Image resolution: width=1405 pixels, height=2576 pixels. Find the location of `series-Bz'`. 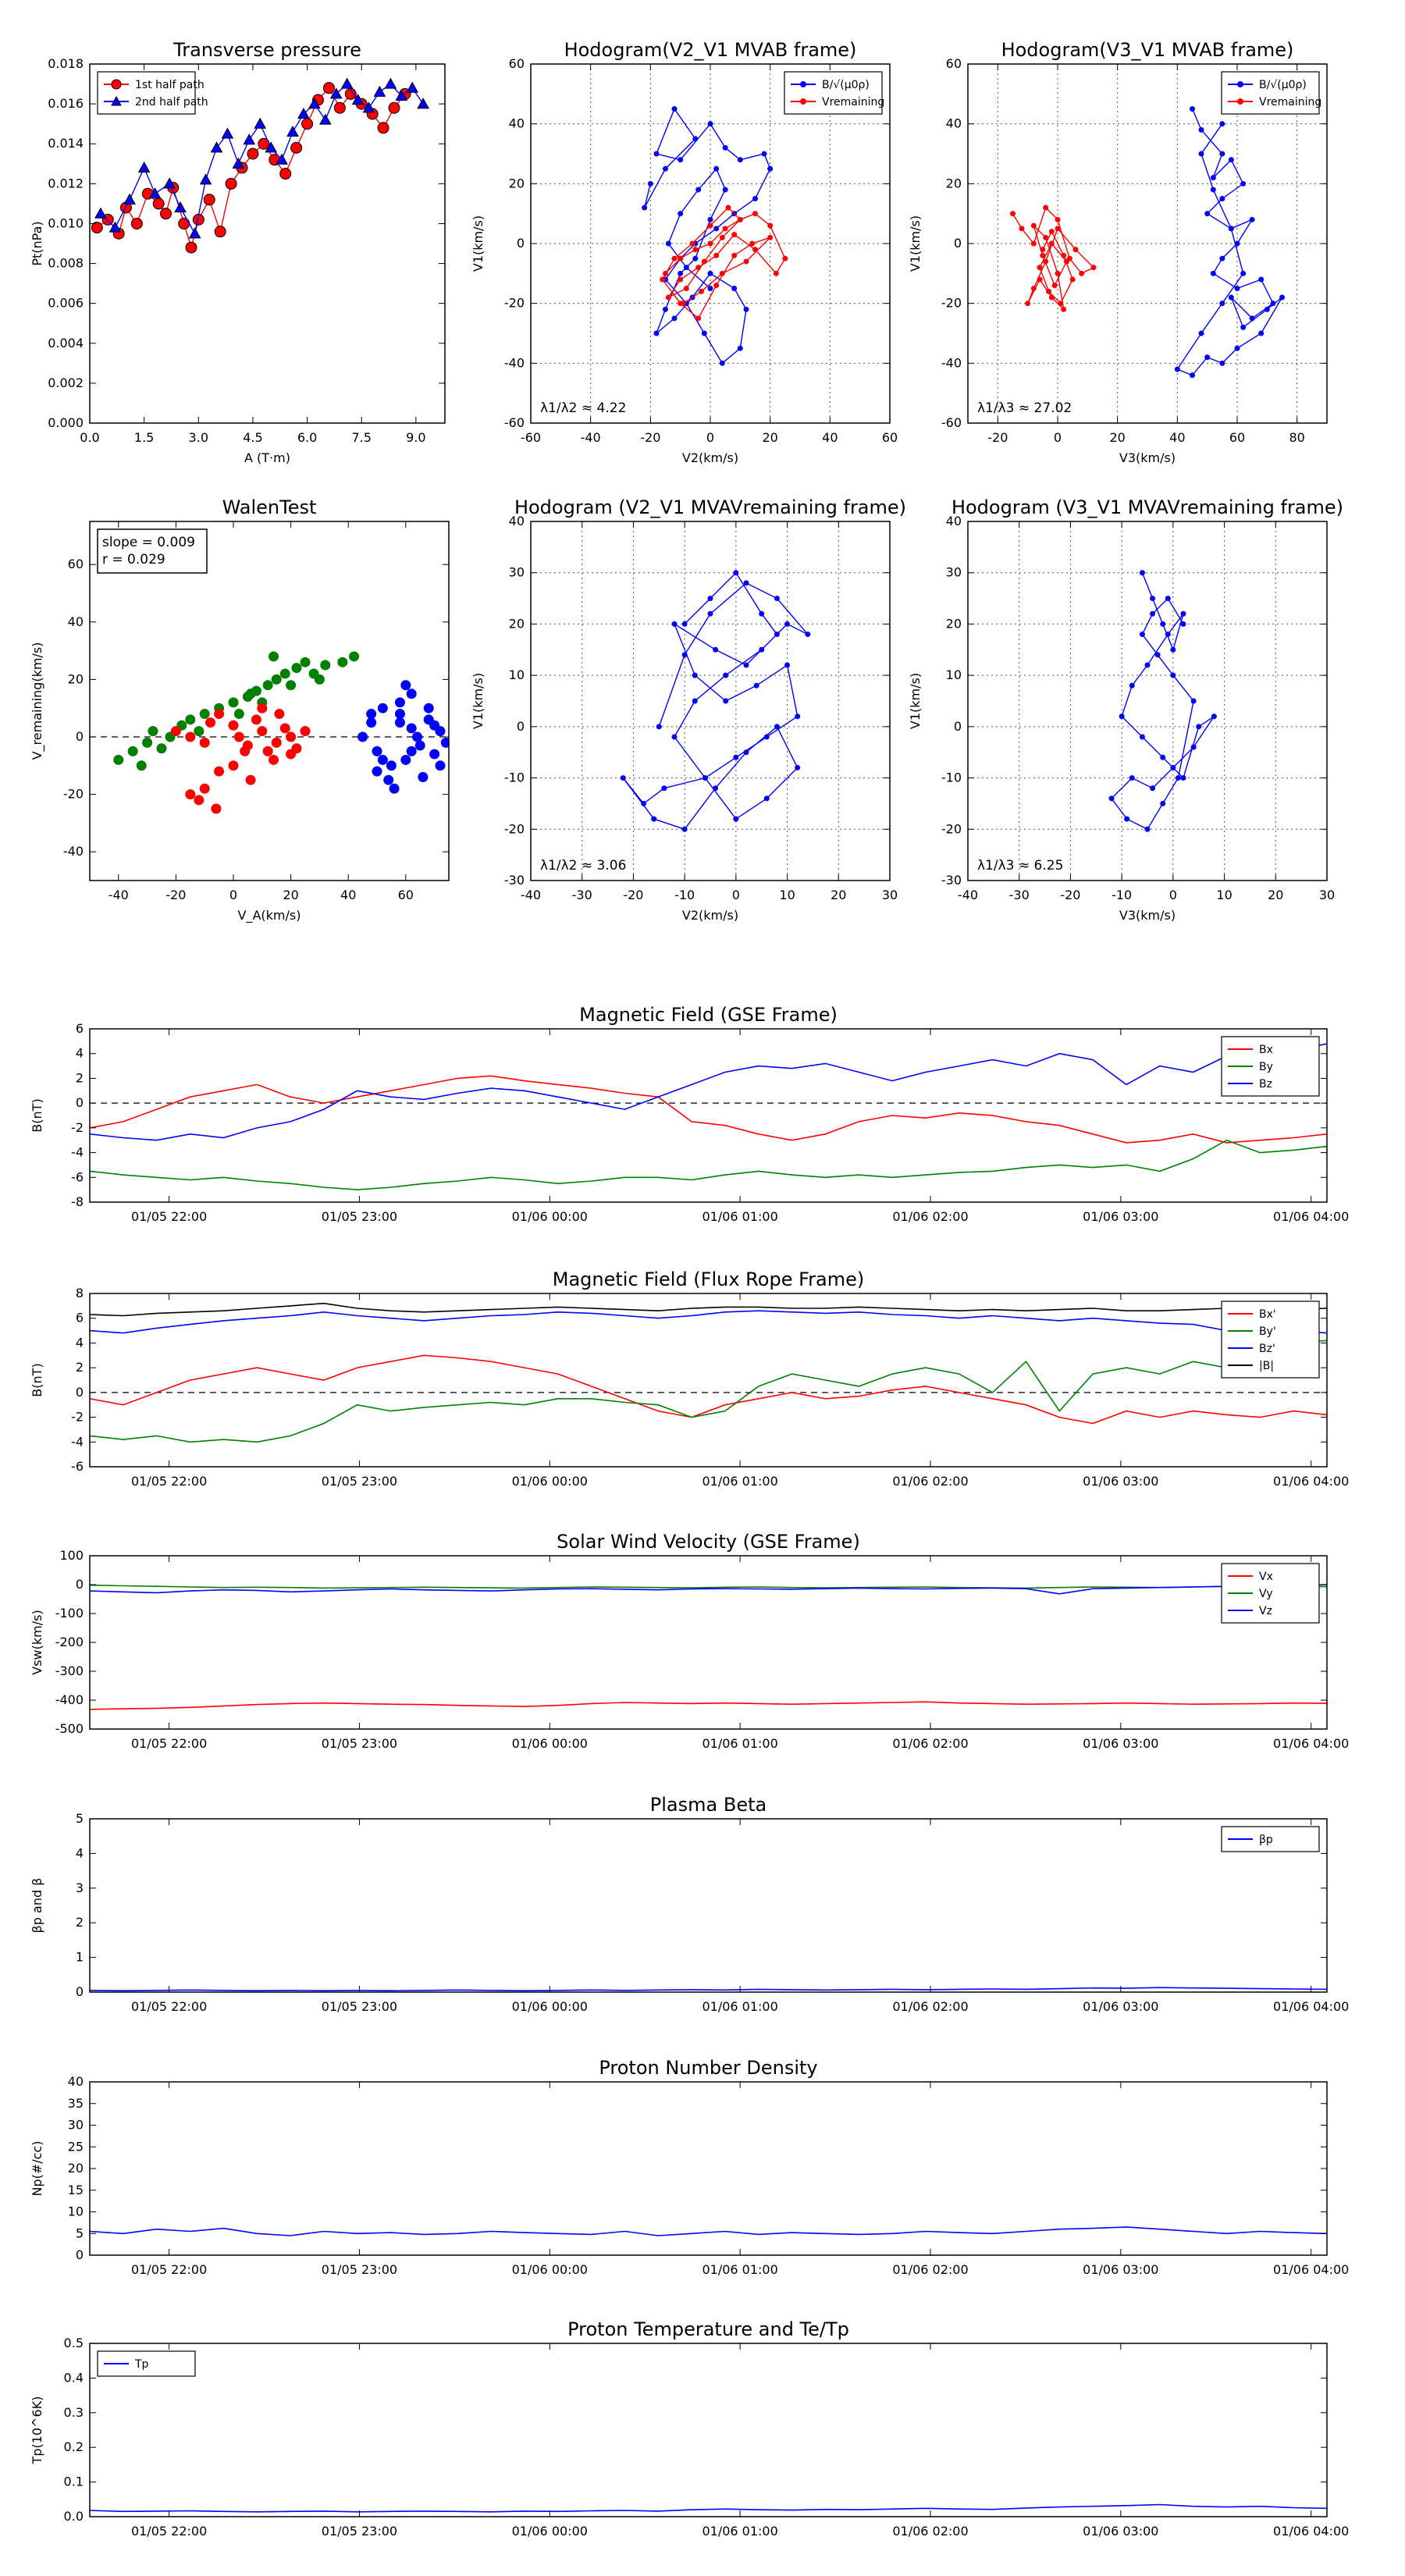

series-Bz' is located at coordinates (709, 1327).